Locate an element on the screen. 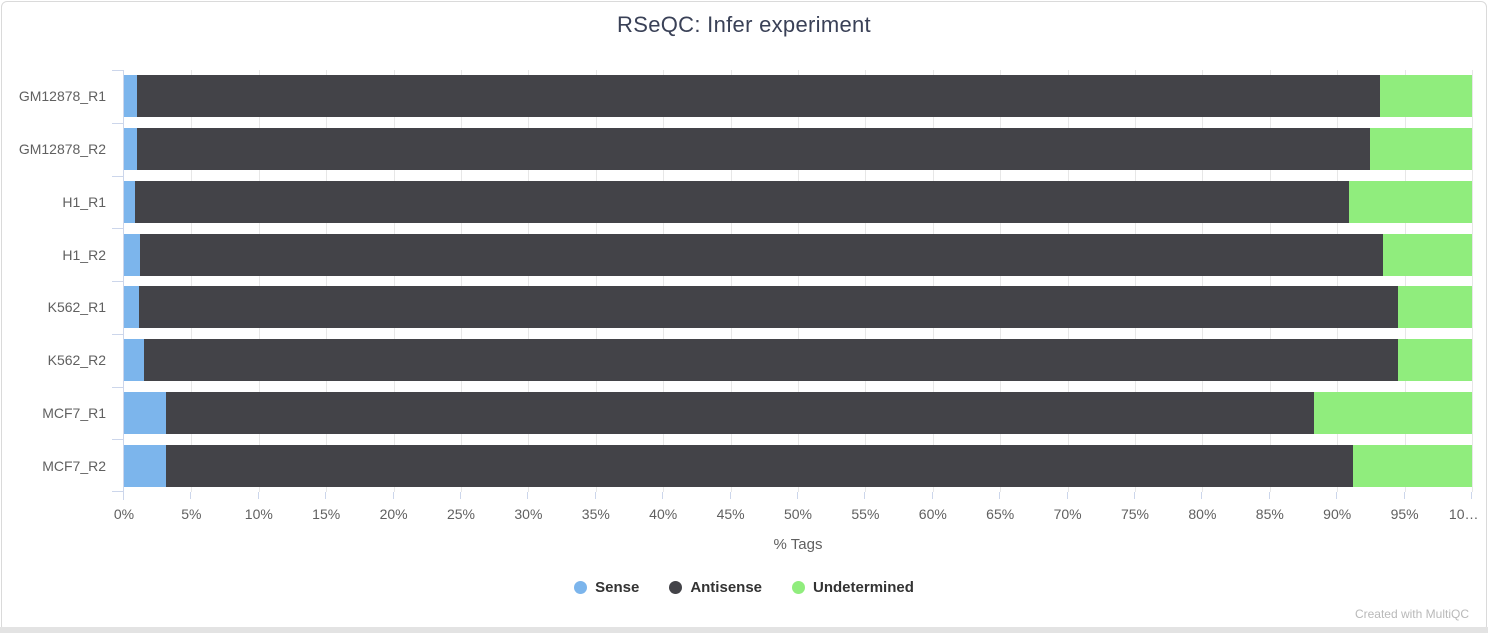  legend-label: Sense is located at coordinates (617, 587).